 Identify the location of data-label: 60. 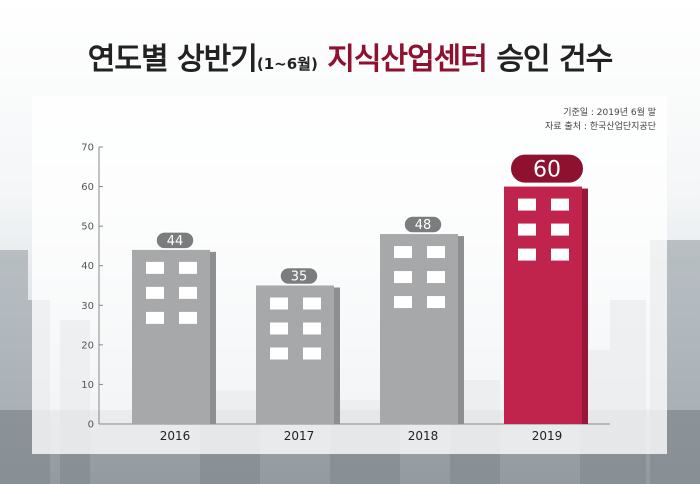
(547, 170).